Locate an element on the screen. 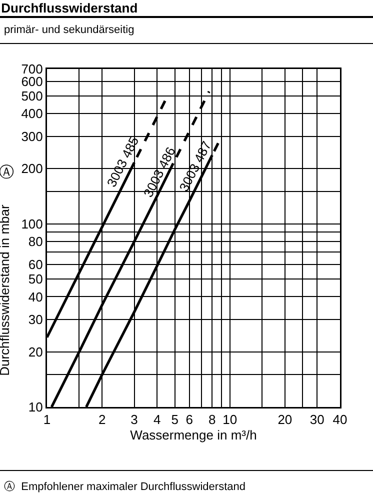  y-axis-title: Durchflusswiderstand in mbar is located at coordinates (6, 290).